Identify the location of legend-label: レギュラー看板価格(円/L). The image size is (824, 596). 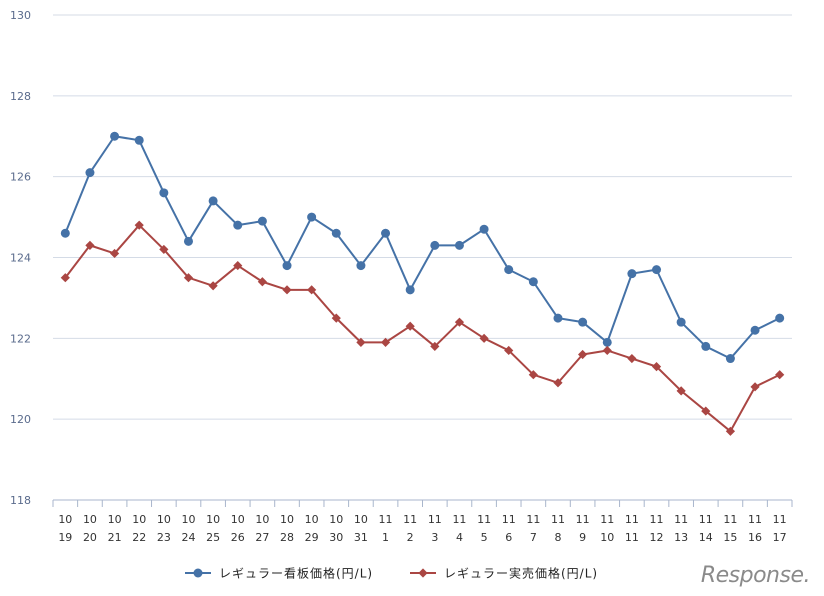
(296, 573).